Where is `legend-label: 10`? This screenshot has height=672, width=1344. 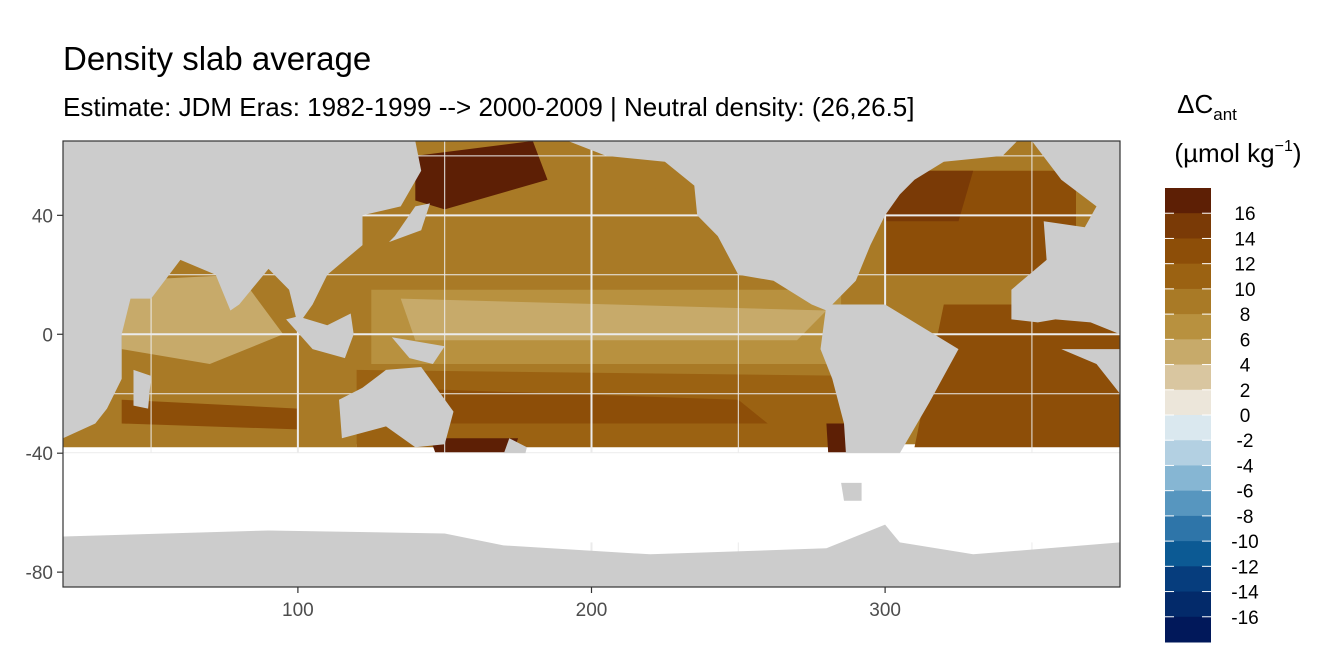 legend-label: 10 is located at coordinates (1244, 290).